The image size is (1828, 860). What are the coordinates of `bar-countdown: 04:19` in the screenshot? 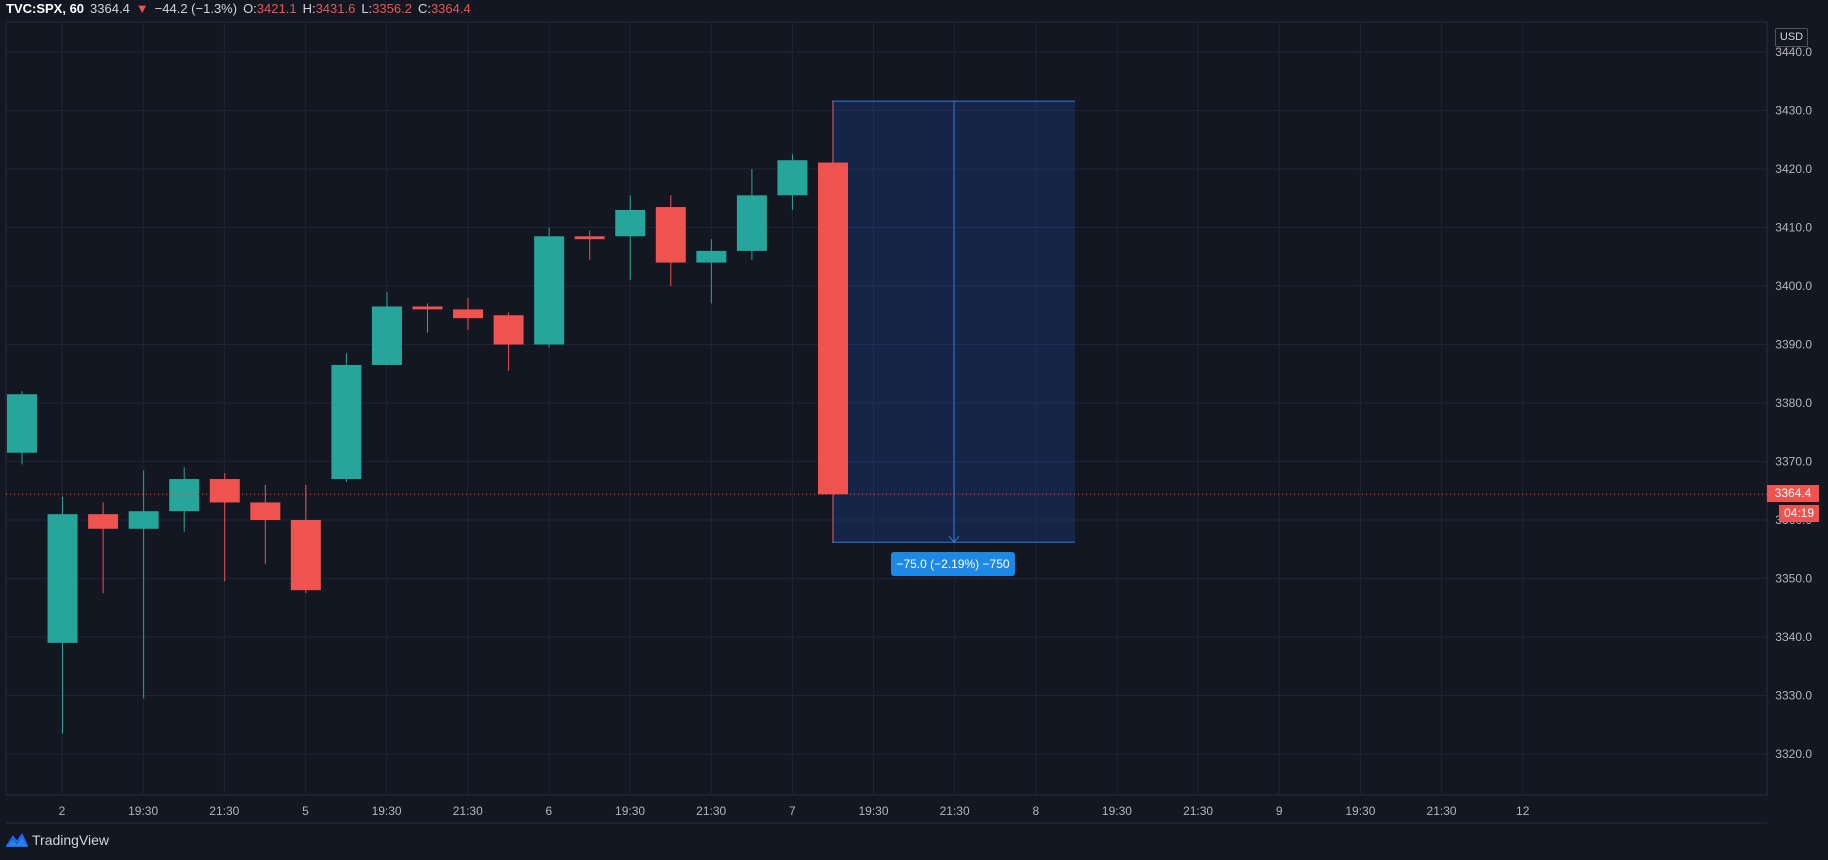 It's located at (1799, 513).